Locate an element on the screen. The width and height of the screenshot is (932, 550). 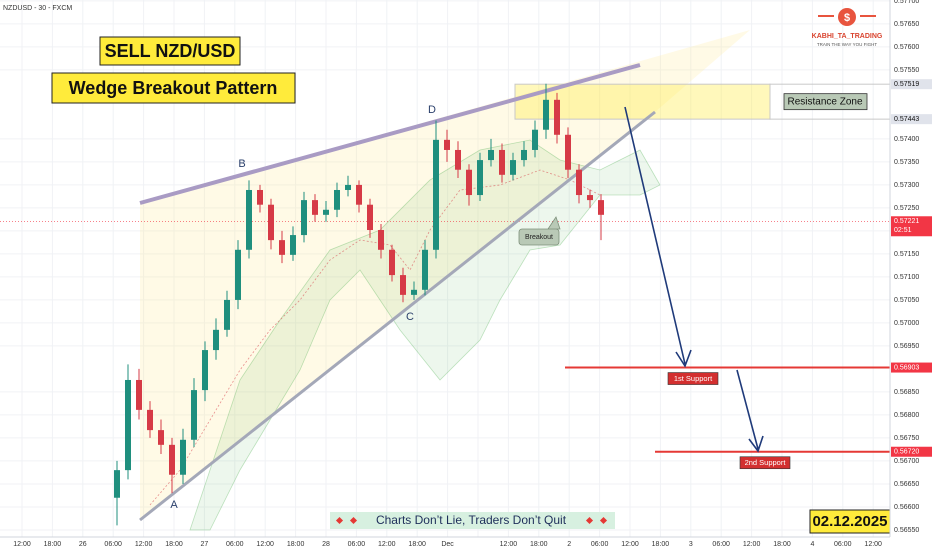
subtitle: Wedge Breakout Pattern is located at coordinates (173, 88).